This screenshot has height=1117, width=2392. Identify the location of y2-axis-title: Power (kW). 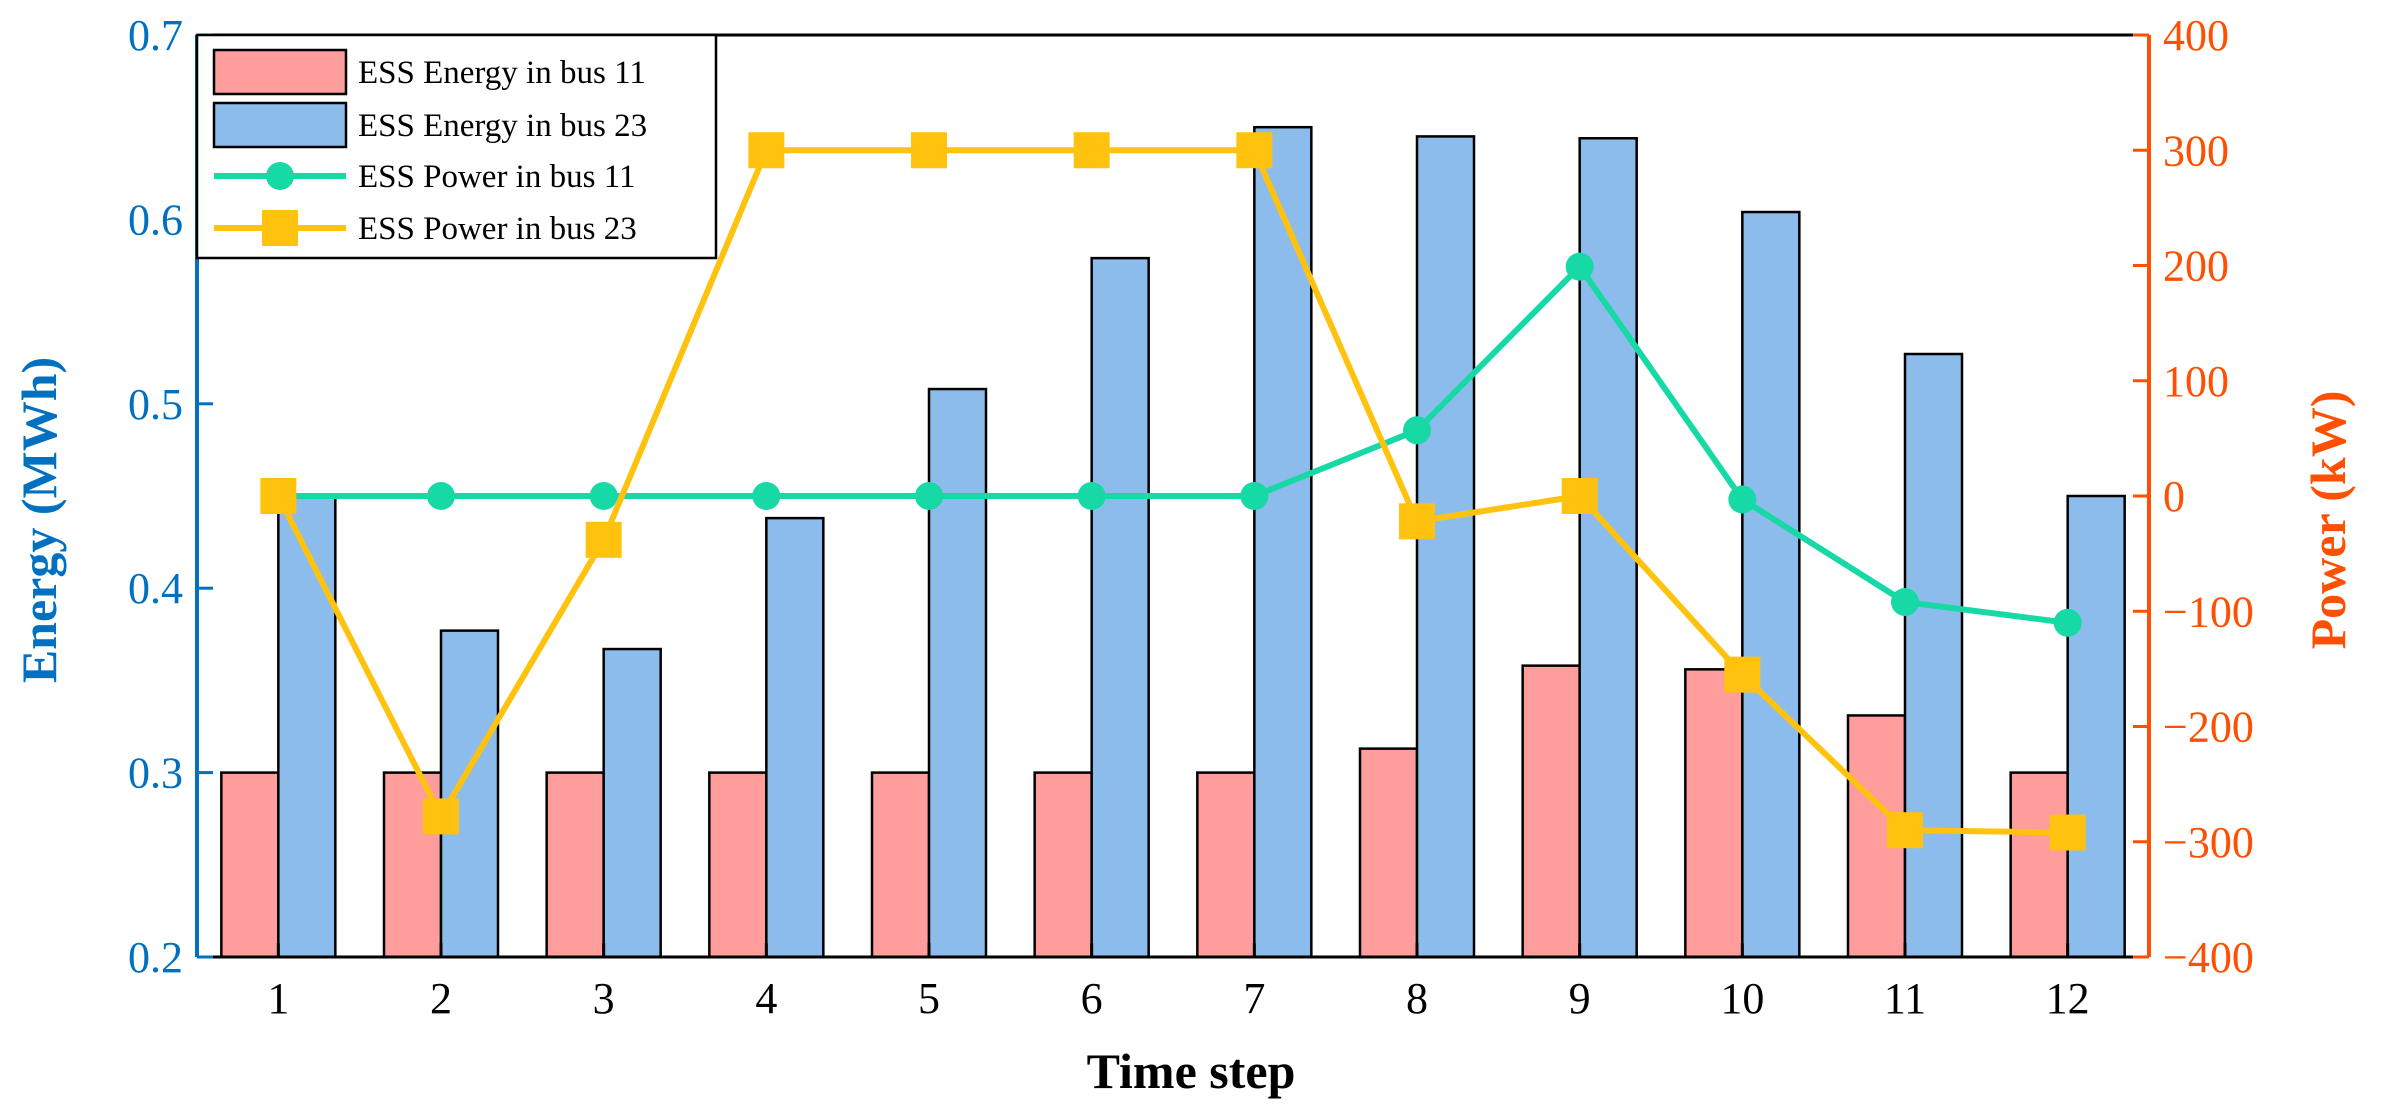
(2328, 520).